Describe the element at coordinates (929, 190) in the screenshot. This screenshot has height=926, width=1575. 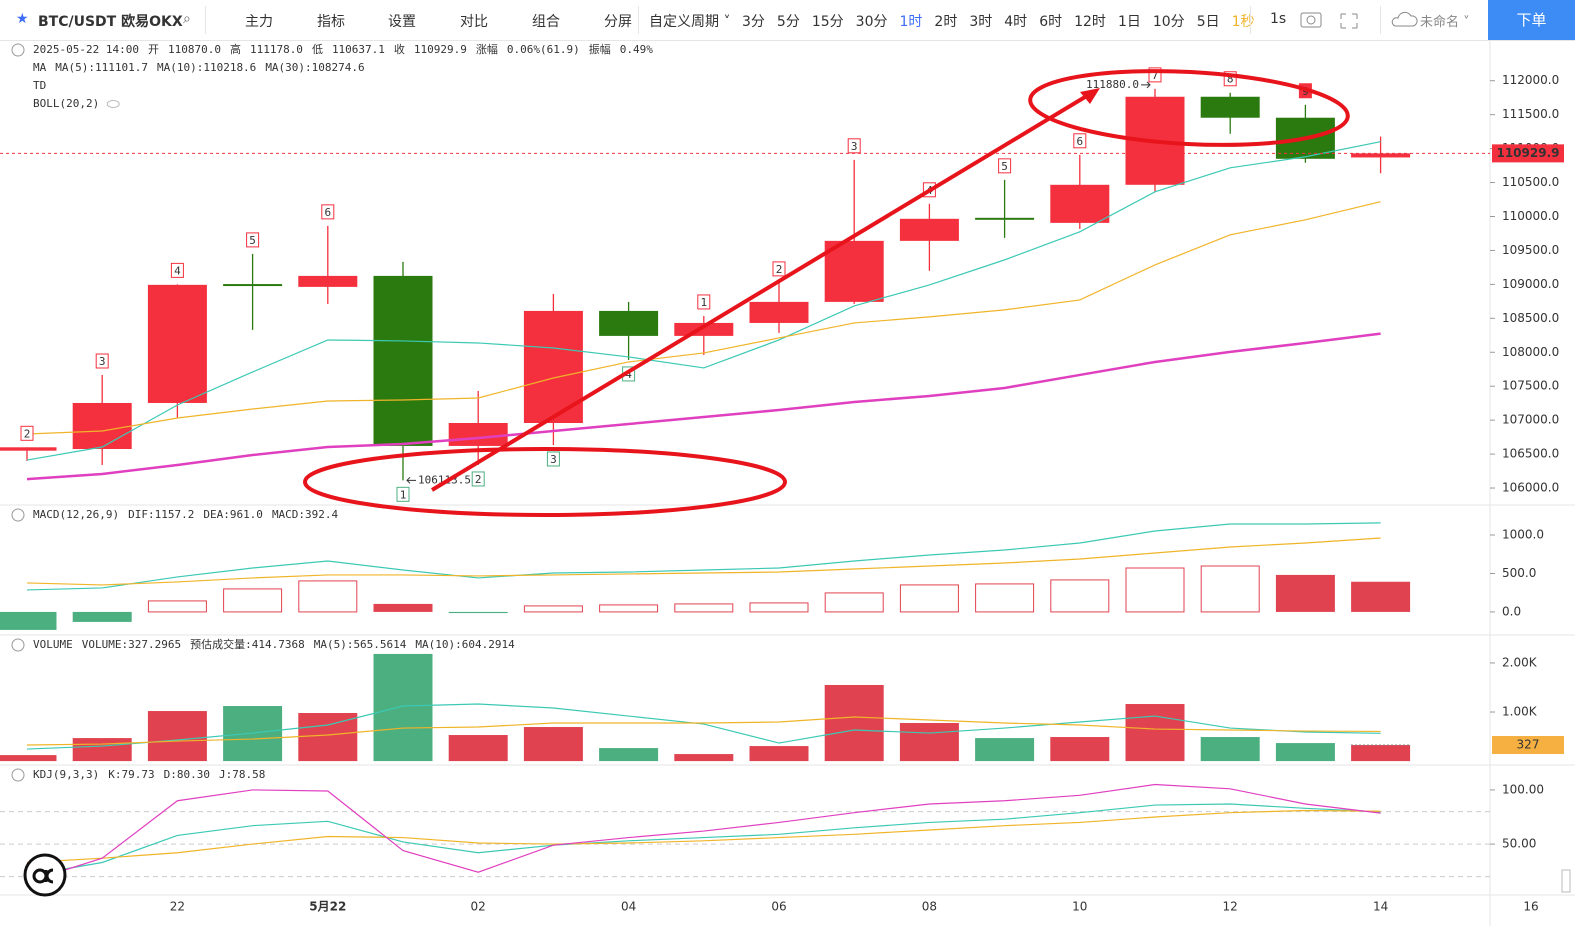
I see `td-label: 4` at that location.